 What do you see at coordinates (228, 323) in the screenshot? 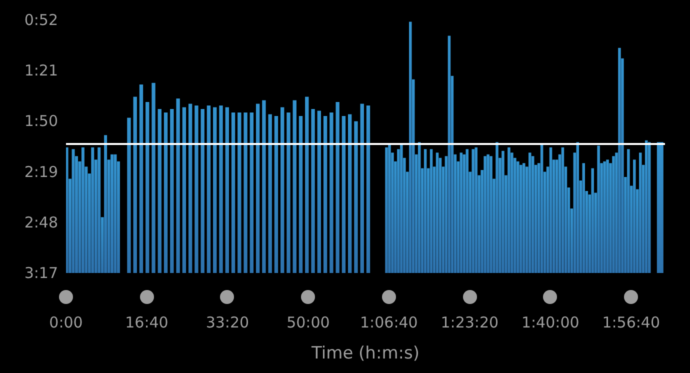
I see `x-tick-label: 33:20` at bounding box center [228, 323].